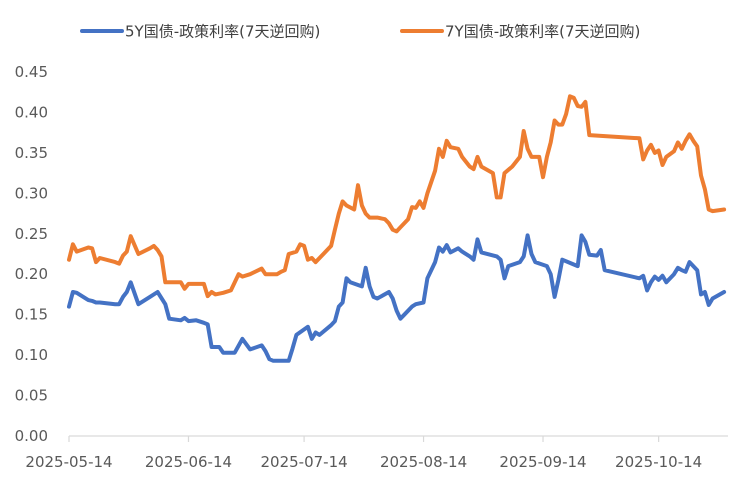 The width and height of the screenshot is (752, 486). Describe the element at coordinates (31, 355) in the screenshot. I see `y-tick-label: 0.10` at that location.